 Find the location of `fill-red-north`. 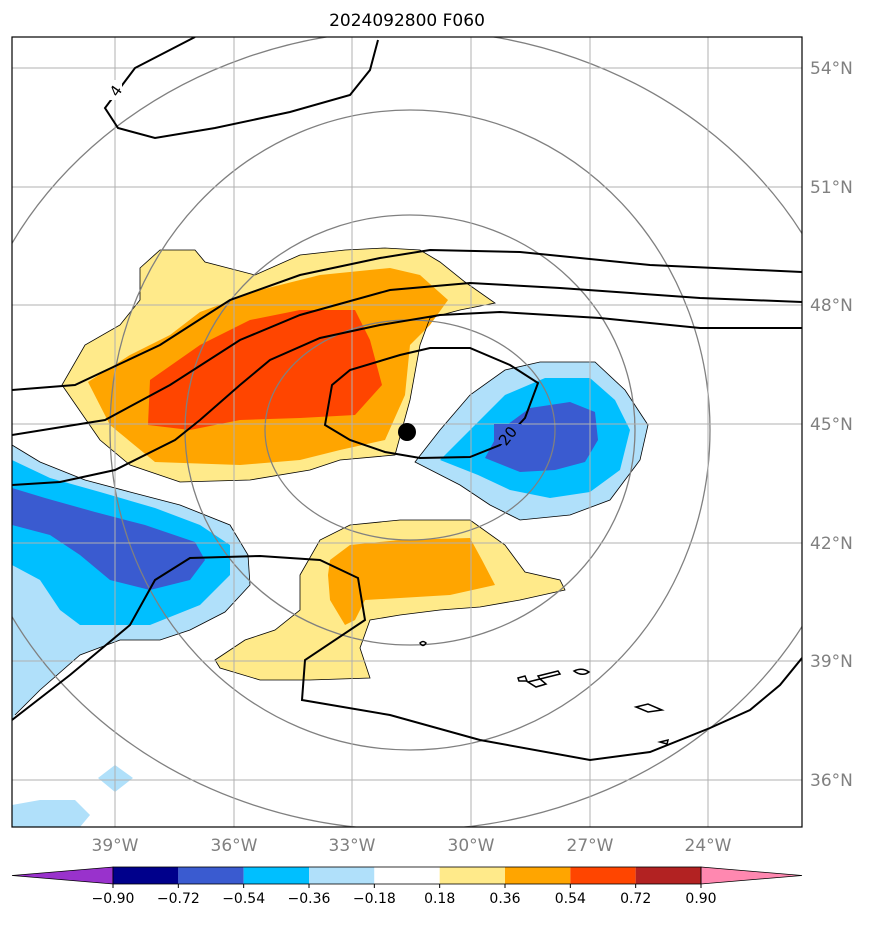

fill-red-north is located at coordinates (265, 370).